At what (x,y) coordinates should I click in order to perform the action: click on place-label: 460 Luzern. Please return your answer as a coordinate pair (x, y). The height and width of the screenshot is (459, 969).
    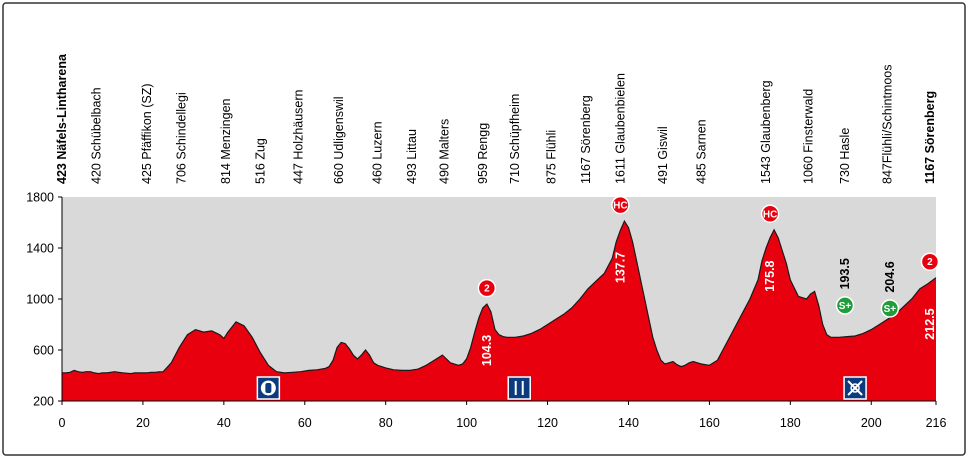
    Looking at the image, I should click on (378, 152).